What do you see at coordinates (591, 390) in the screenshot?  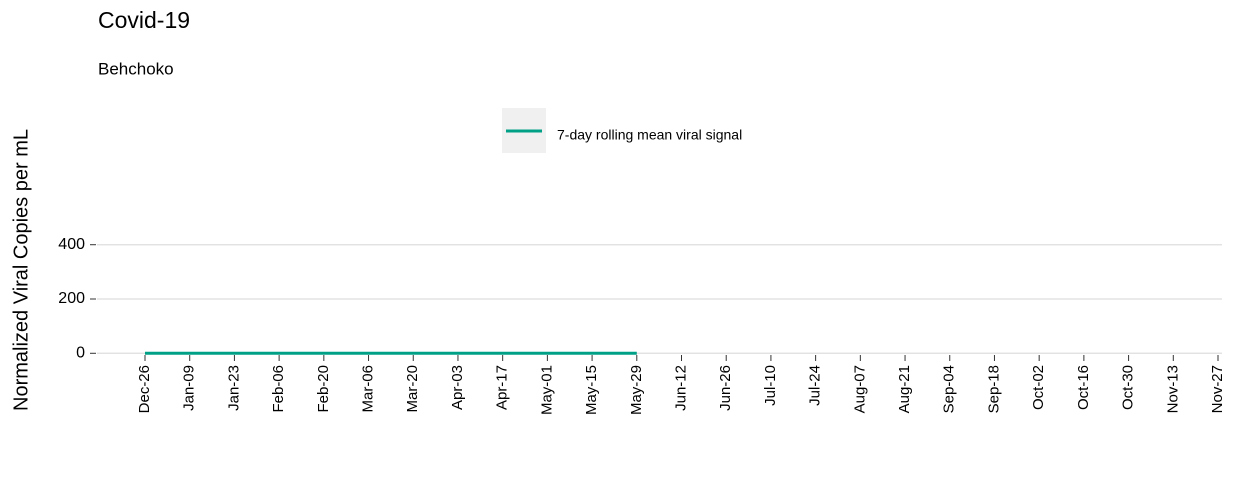 I see `x-tick-label: May-15` at bounding box center [591, 390].